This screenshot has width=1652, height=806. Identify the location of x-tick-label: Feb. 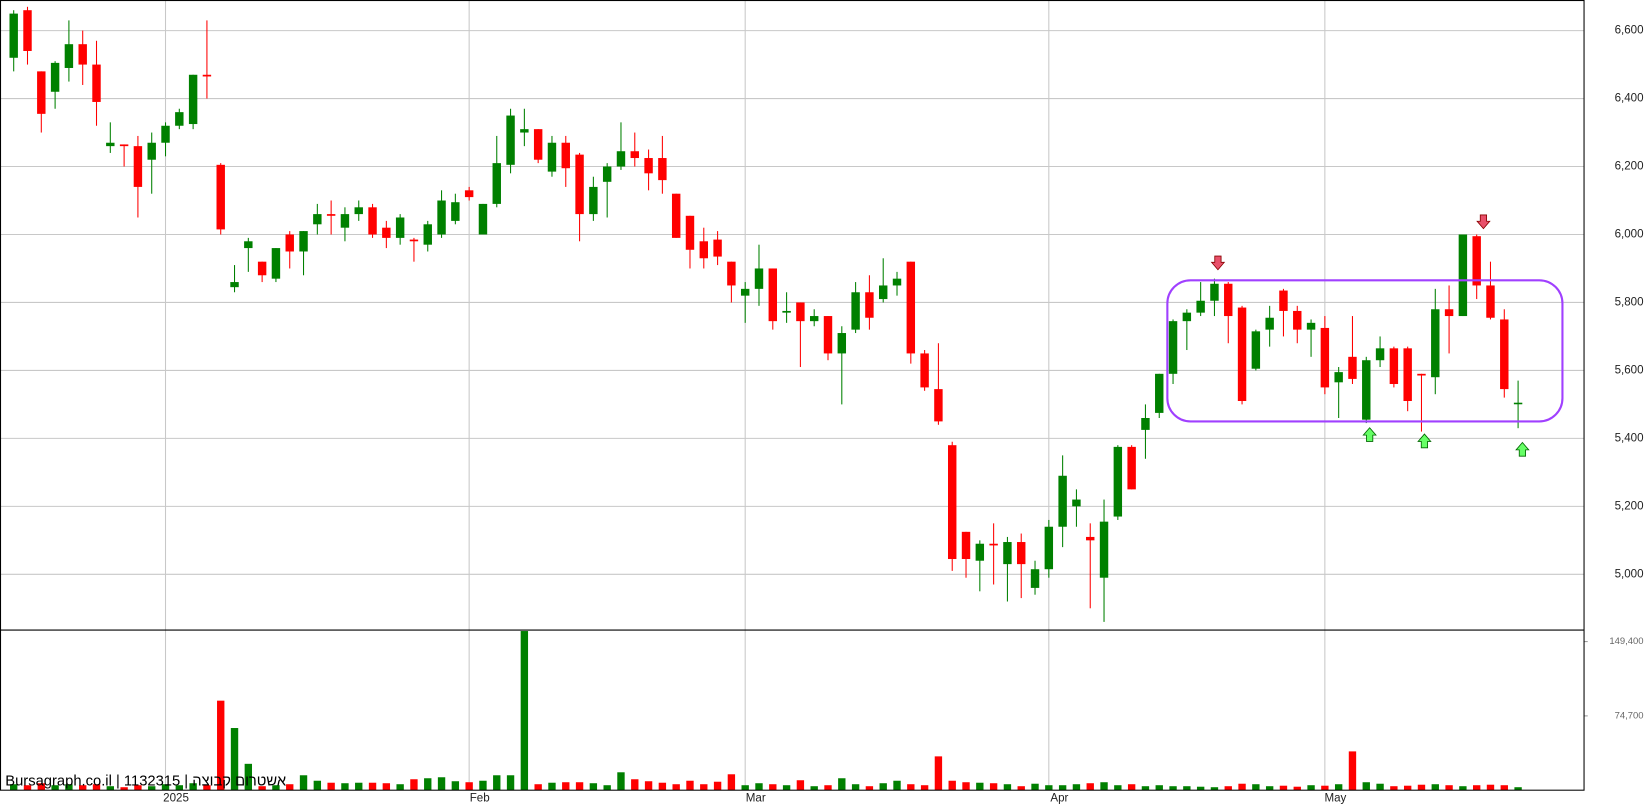
(480, 799).